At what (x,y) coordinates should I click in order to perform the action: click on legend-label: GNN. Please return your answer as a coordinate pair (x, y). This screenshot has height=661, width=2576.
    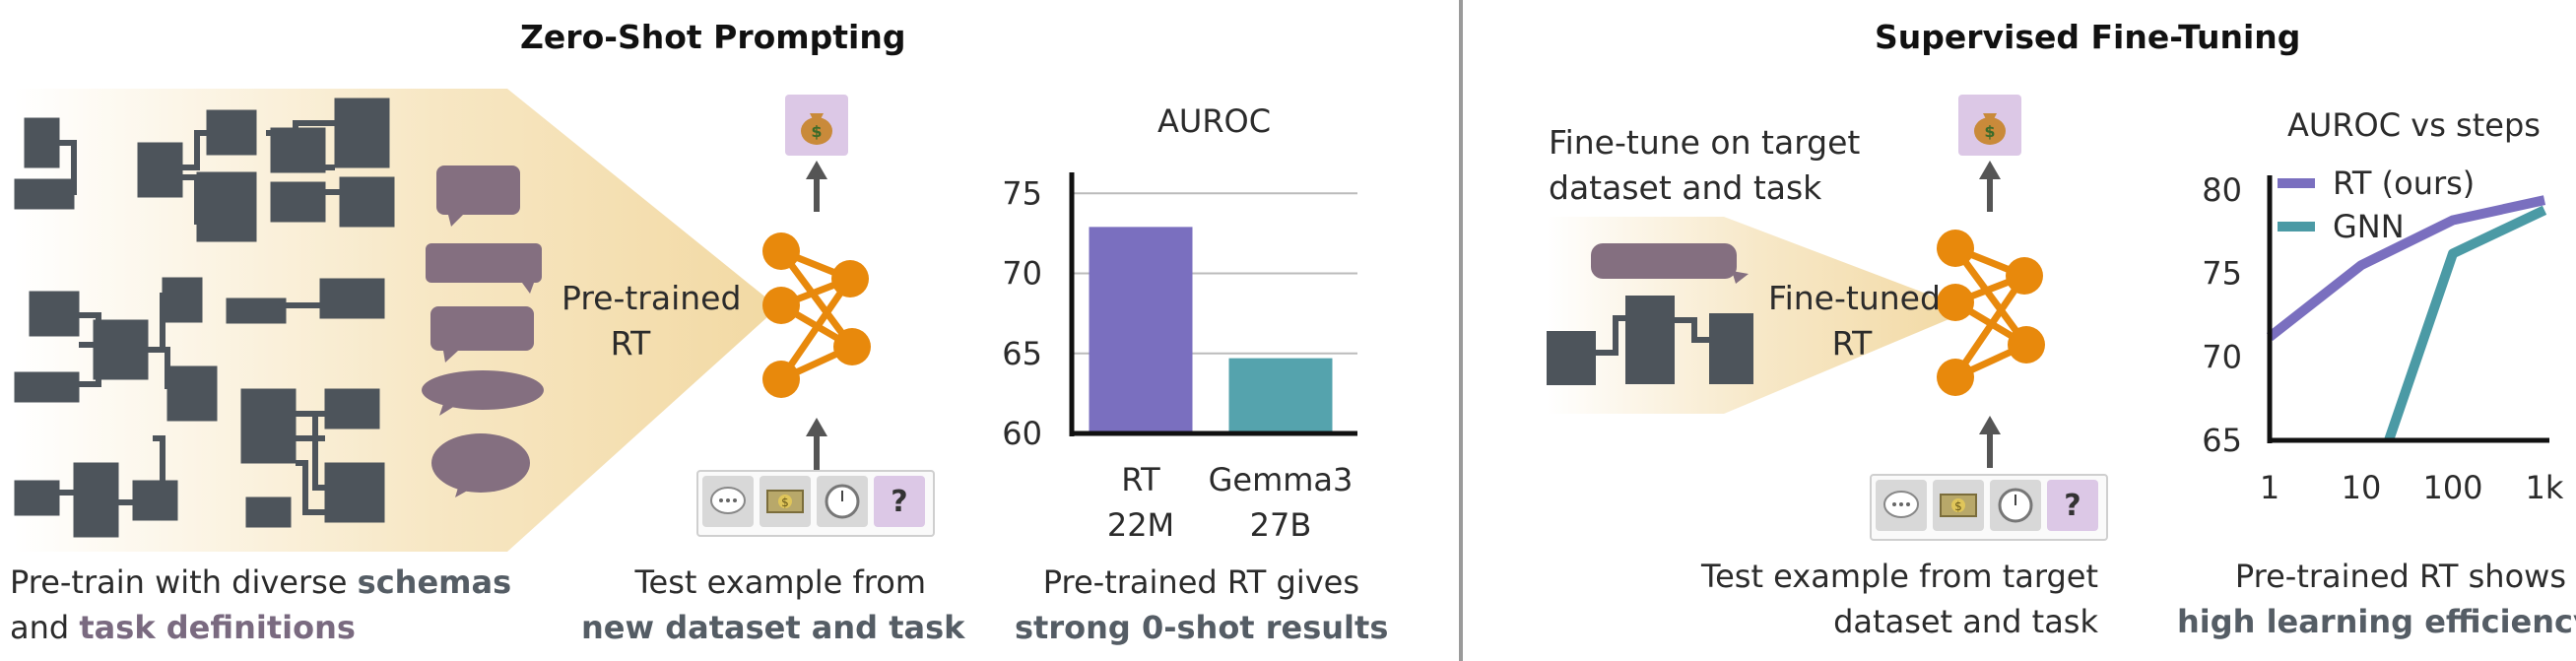
    Looking at the image, I should click on (2369, 226).